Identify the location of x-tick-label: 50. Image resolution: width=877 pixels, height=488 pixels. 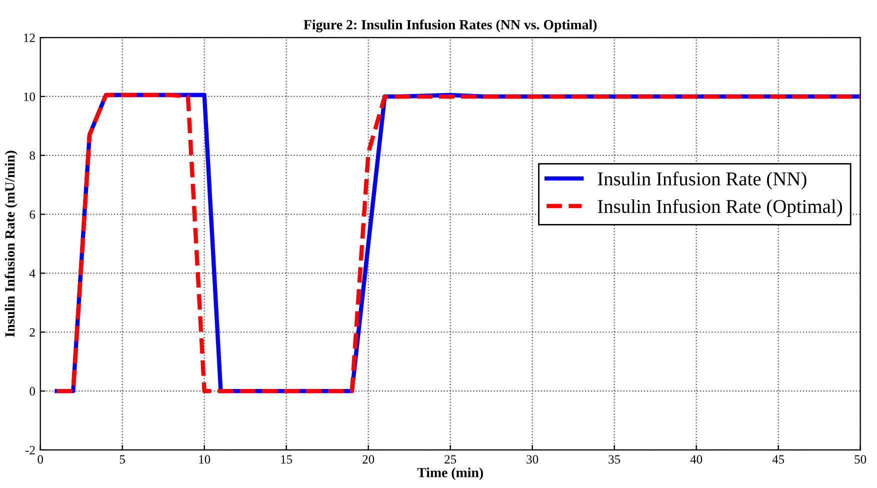
(860, 459).